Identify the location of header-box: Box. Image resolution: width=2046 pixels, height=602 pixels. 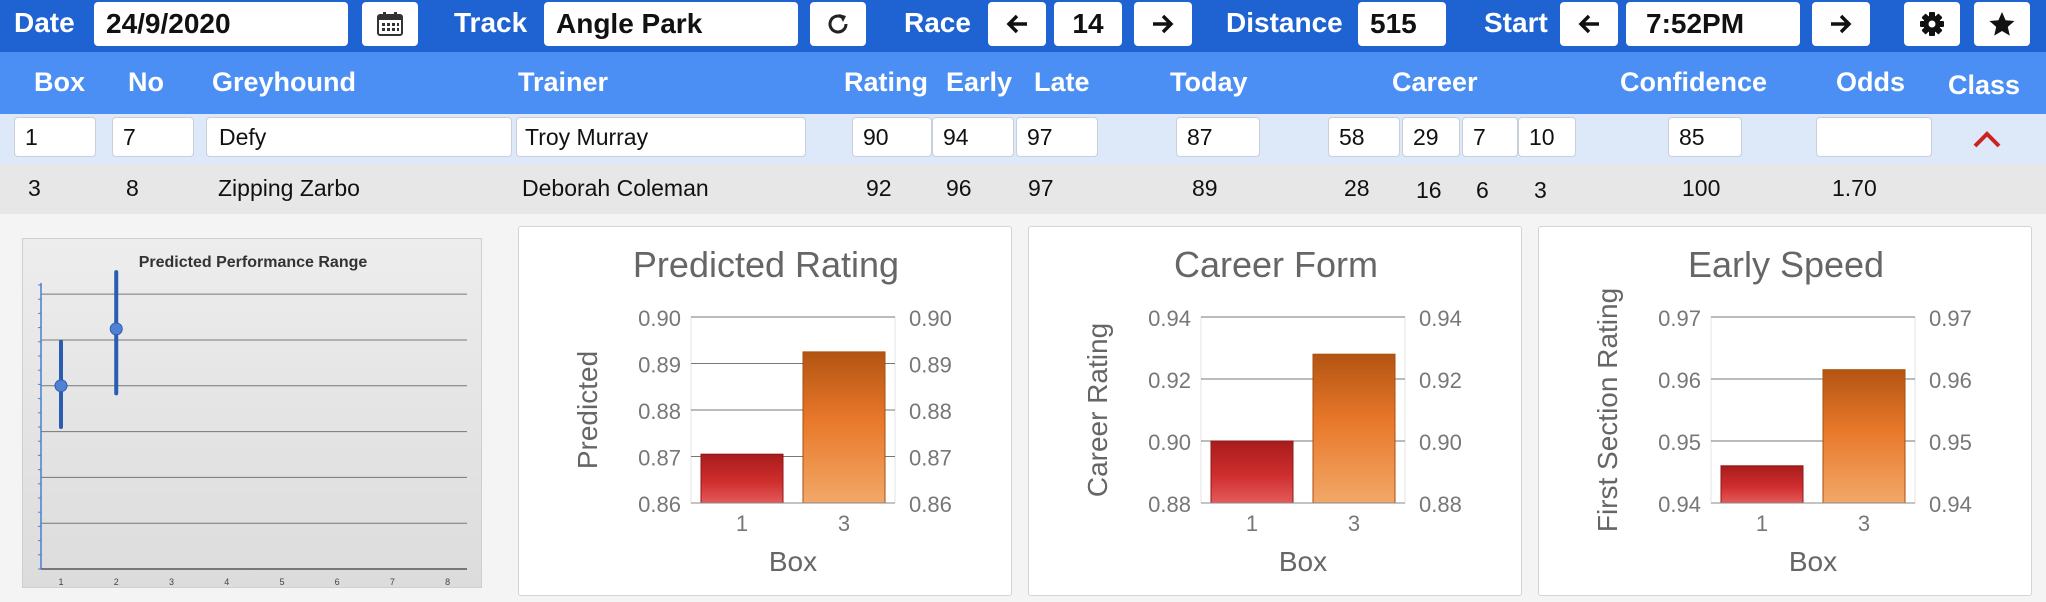
(60, 82).